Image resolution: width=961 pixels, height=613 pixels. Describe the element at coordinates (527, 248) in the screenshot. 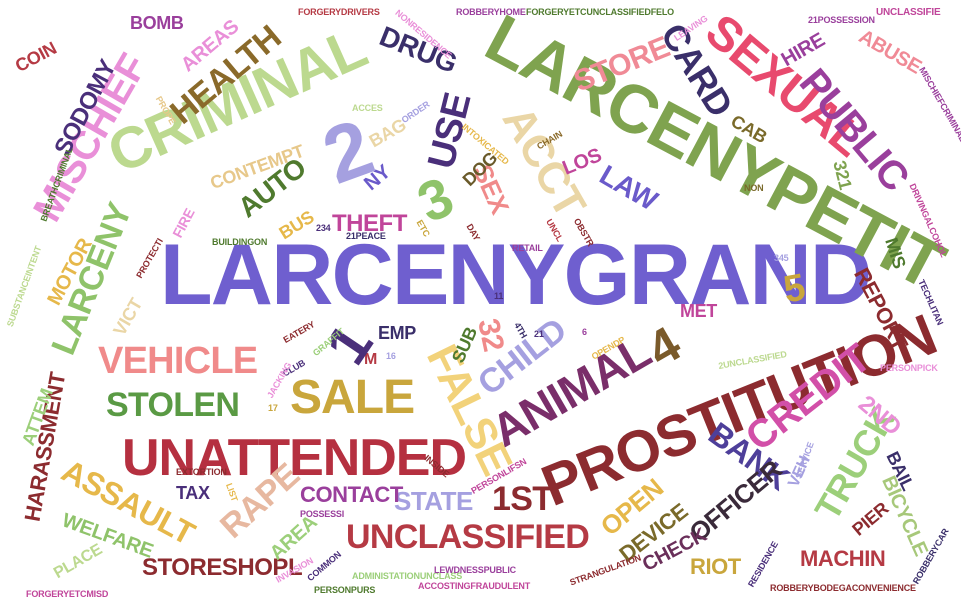

I see `word: RETAIL` at that location.